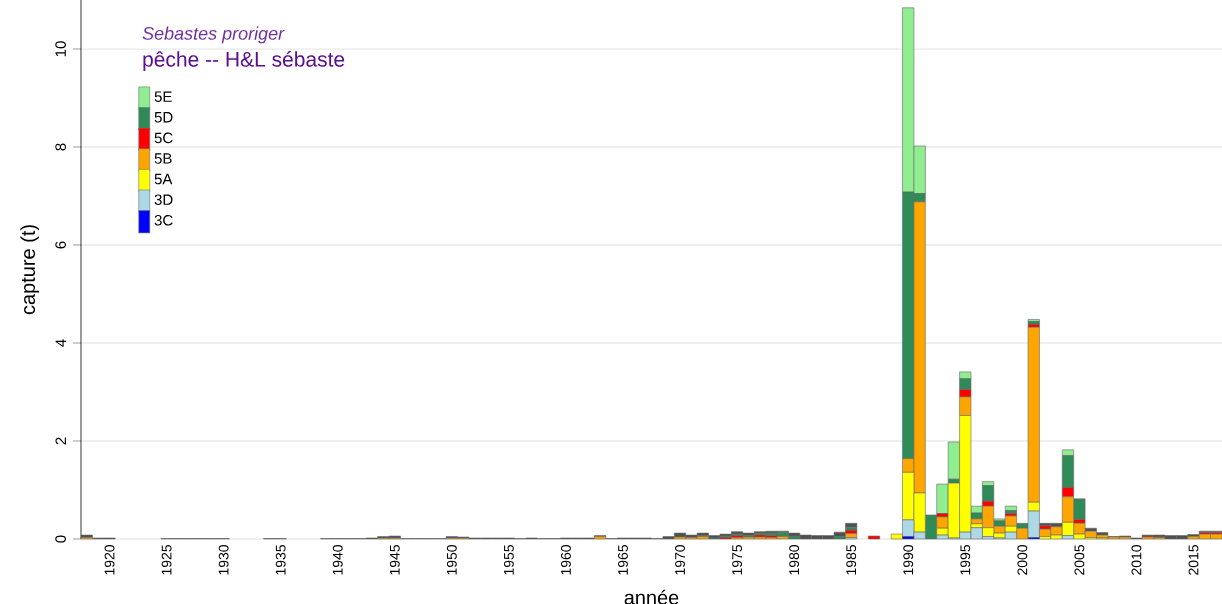 The height and width of the screenshot is (604, 1222). What do you see at coordinates (163, 117) in the screenshot?
I see `legend-label: 5D` at bounding box center [163, 117].